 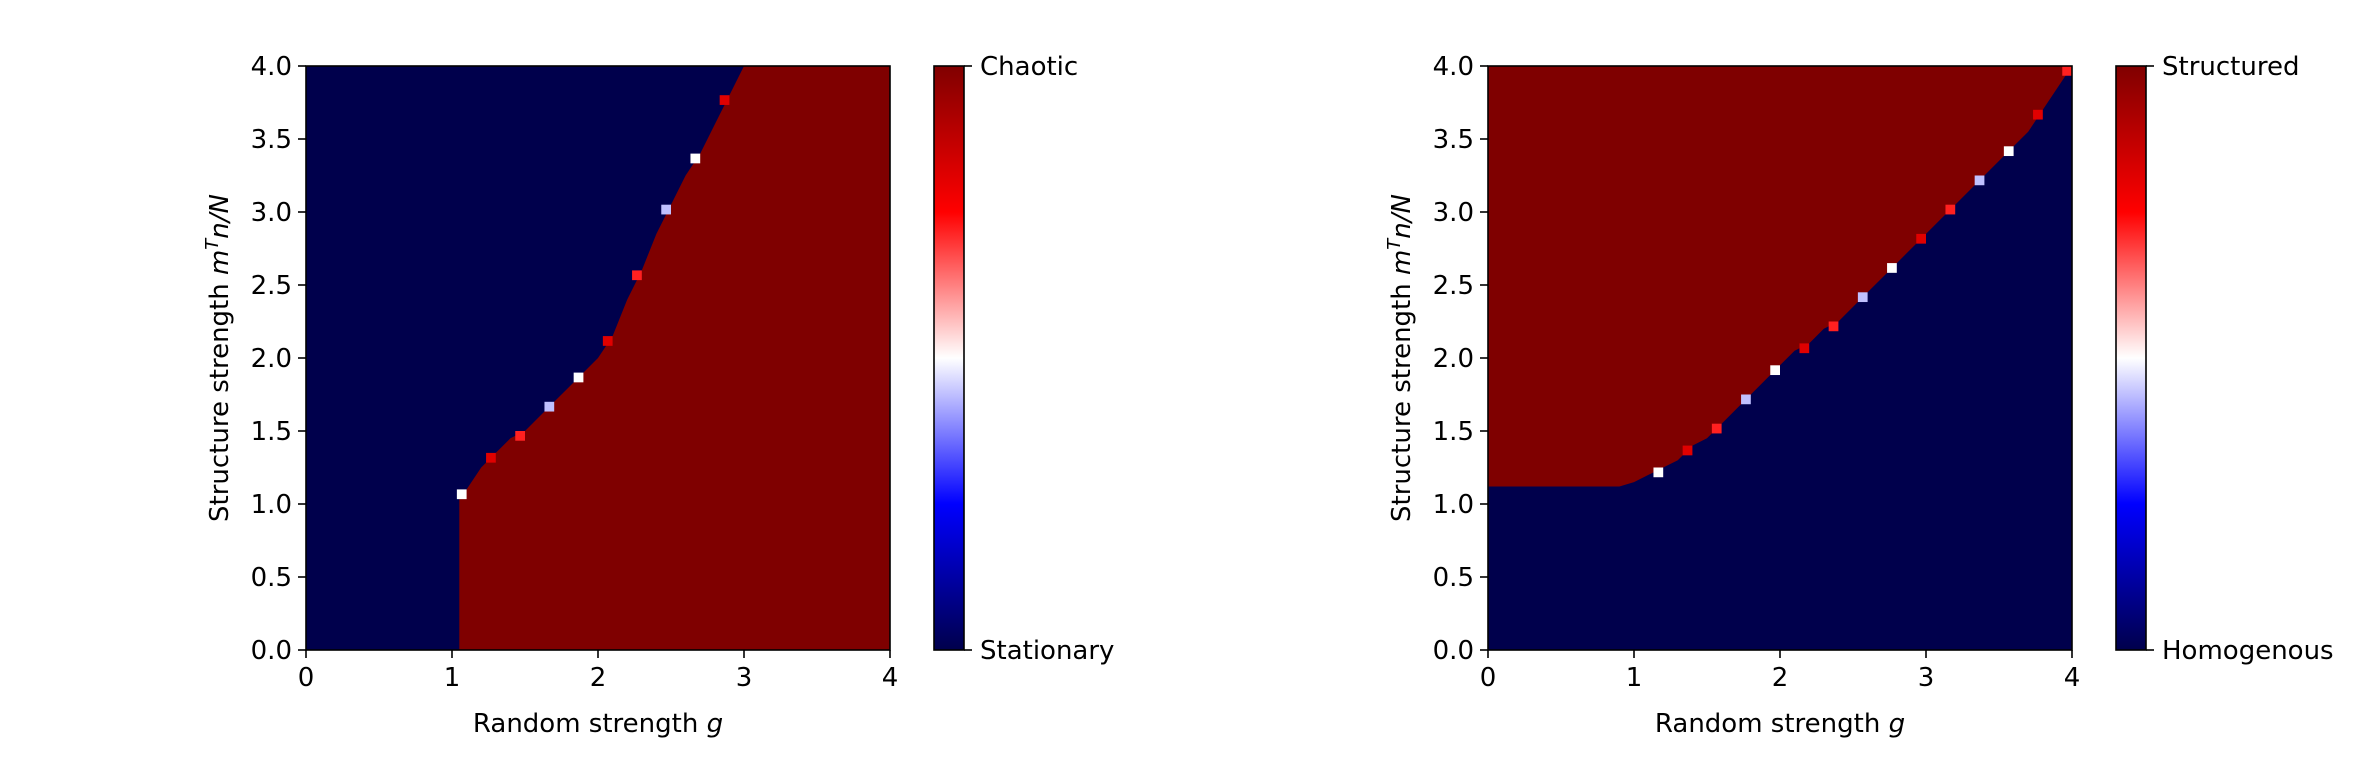 What do you see at coordinates (1047, 651) in the screenshot?
I see `colorbar-min-label: Stationary` at bounding box center [1047, 651].